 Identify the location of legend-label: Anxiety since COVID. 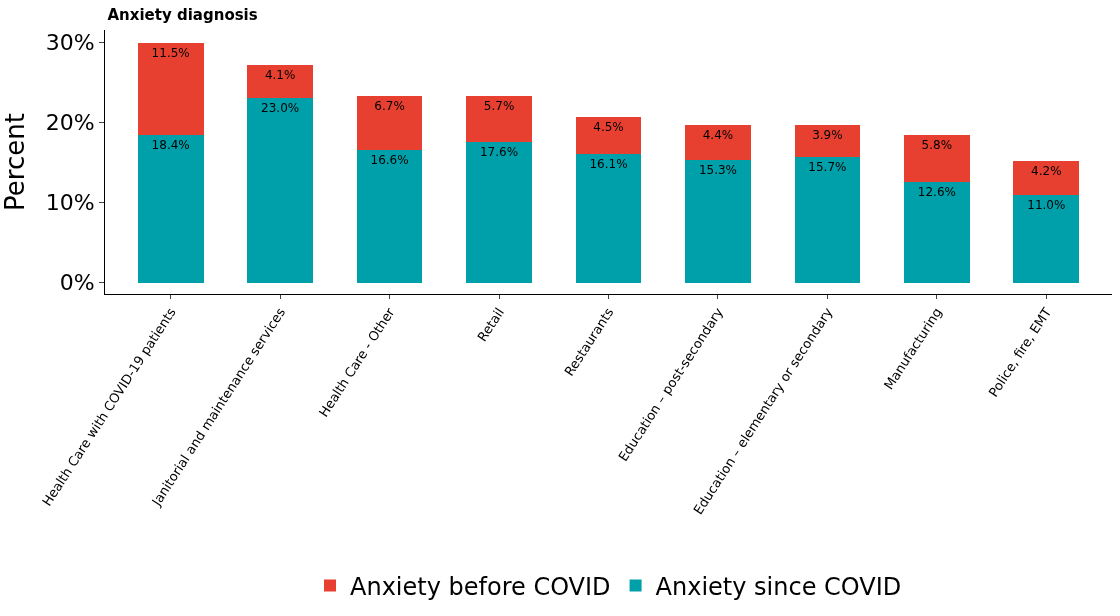
(778, 586).